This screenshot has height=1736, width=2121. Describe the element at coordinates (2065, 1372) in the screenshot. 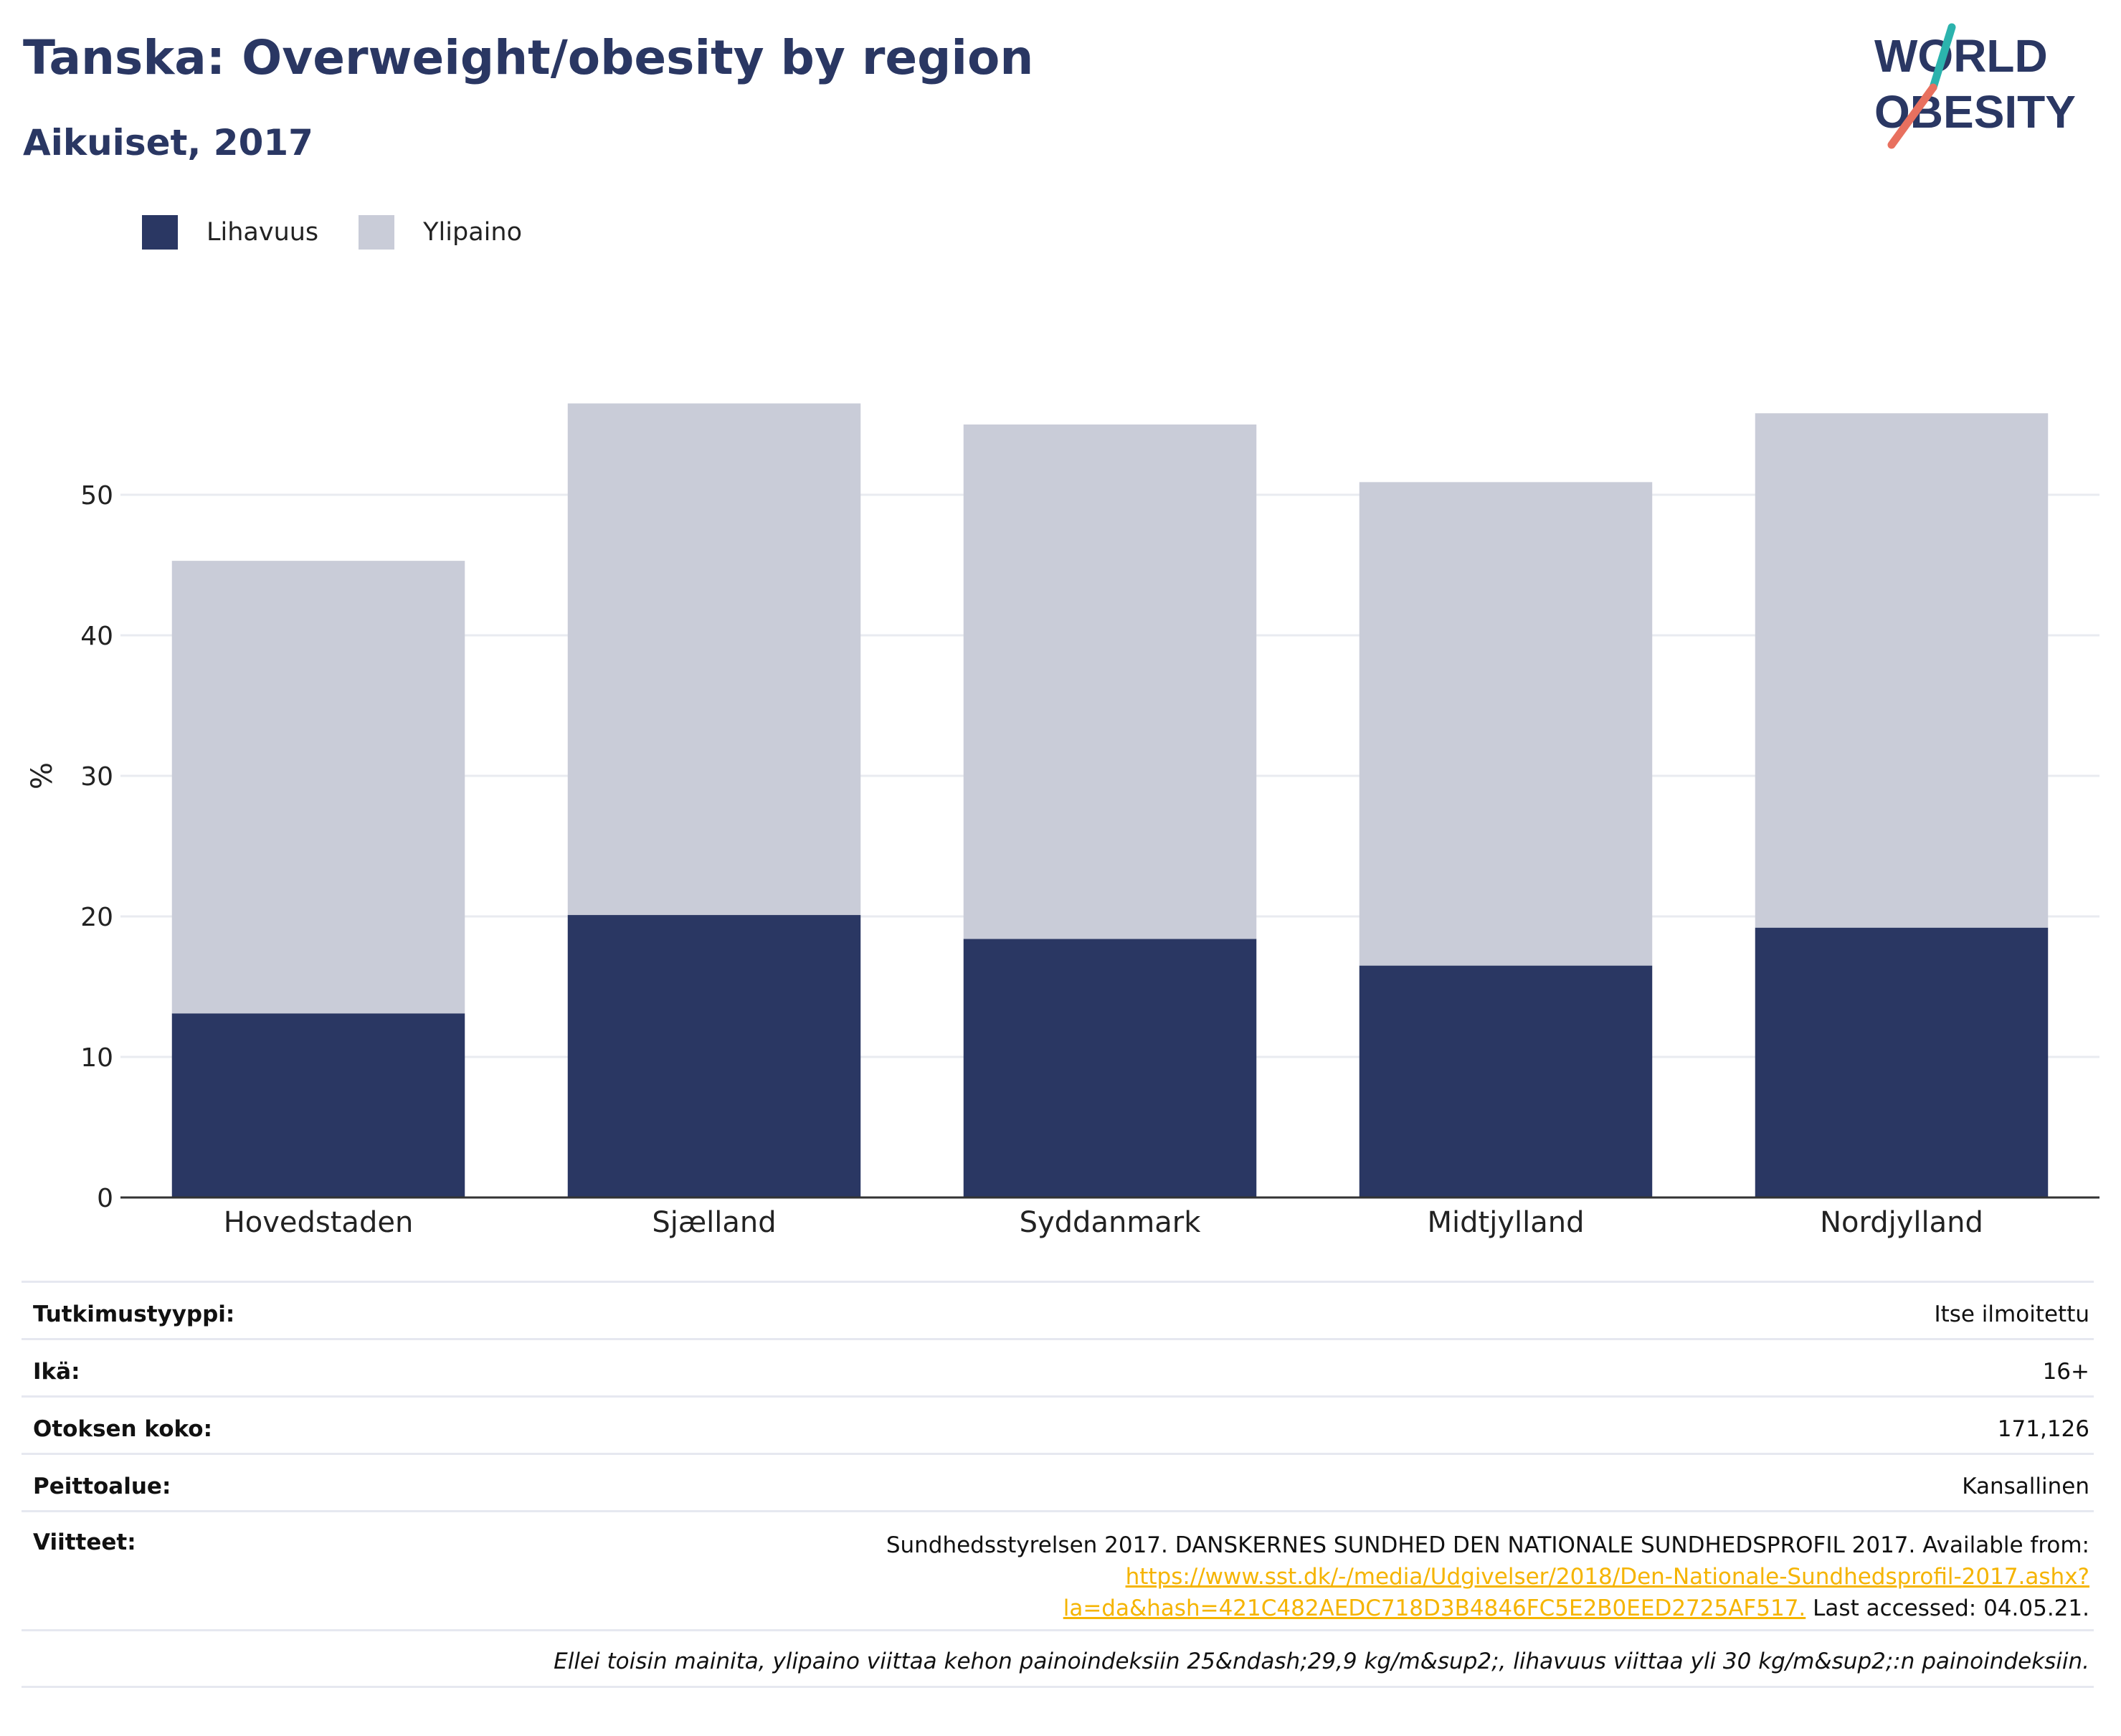

I see `info-value: 16+` at that location.